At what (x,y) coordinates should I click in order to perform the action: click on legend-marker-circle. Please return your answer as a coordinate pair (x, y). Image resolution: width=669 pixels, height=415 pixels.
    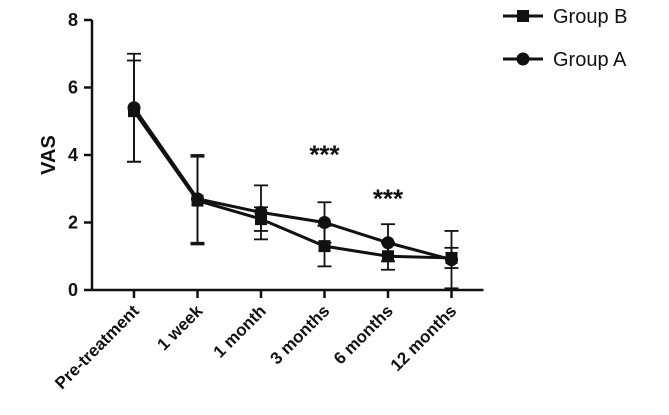
    Looking at the image, I should click on (523, 59).